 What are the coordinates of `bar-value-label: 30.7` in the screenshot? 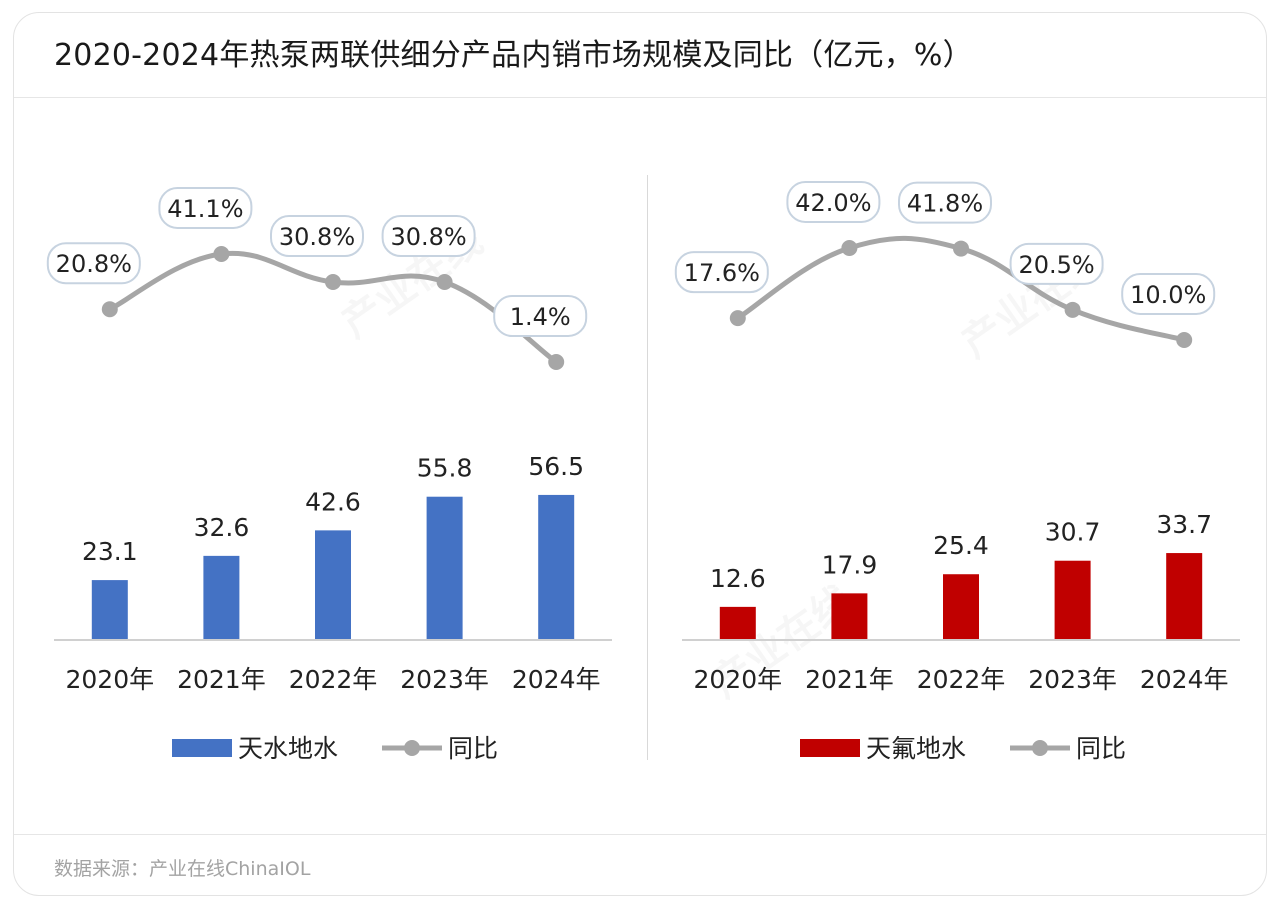 It's located at (1073, 532).